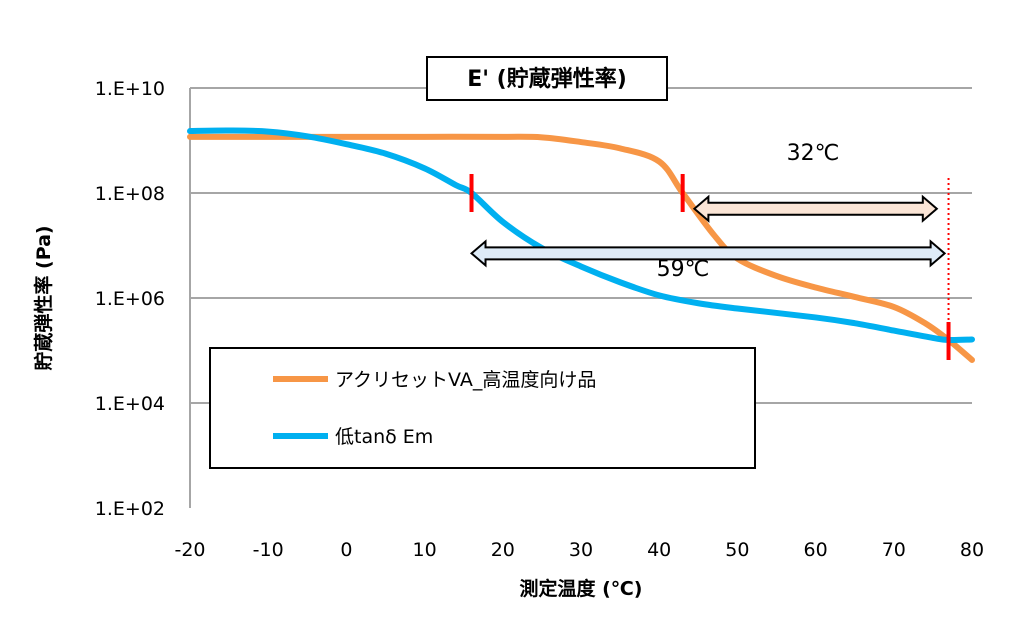 The width and height of the screenshot is (1020, 630). What do you see at coordinates (130, 89) in the screenshot?
I see `y-tick-label: 1.E+10` at bounding box center [130, 89].